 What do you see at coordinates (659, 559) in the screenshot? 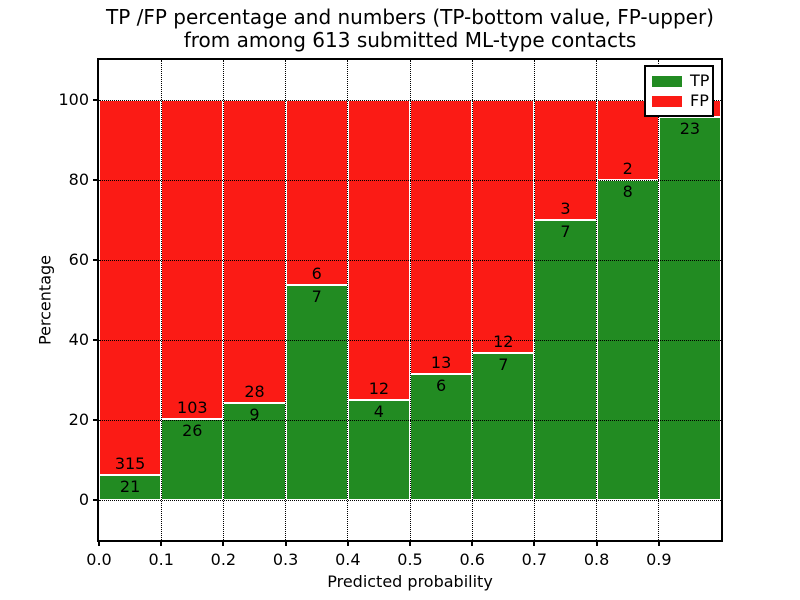
I see `x-tick-label: 0.9` at bounding box center [659, 559].